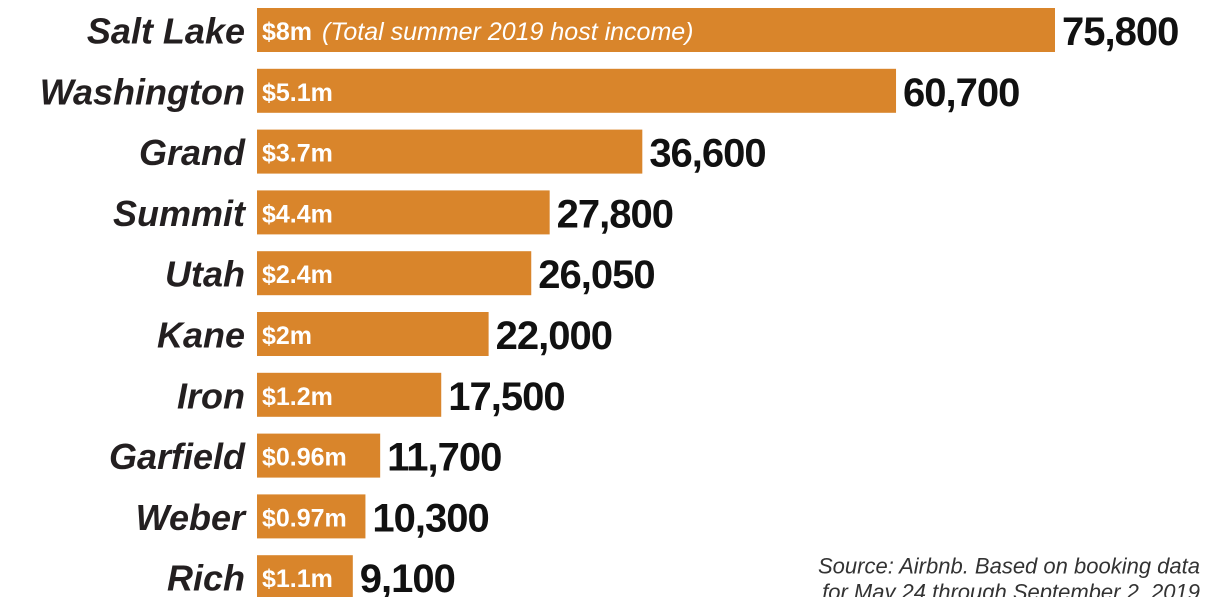 The height and width of the screenshot is (597, 1215). What do you see at coordinates (180, 213) in the screenshot?
I see `category-label: Summit` at bounding box center [180, 213].